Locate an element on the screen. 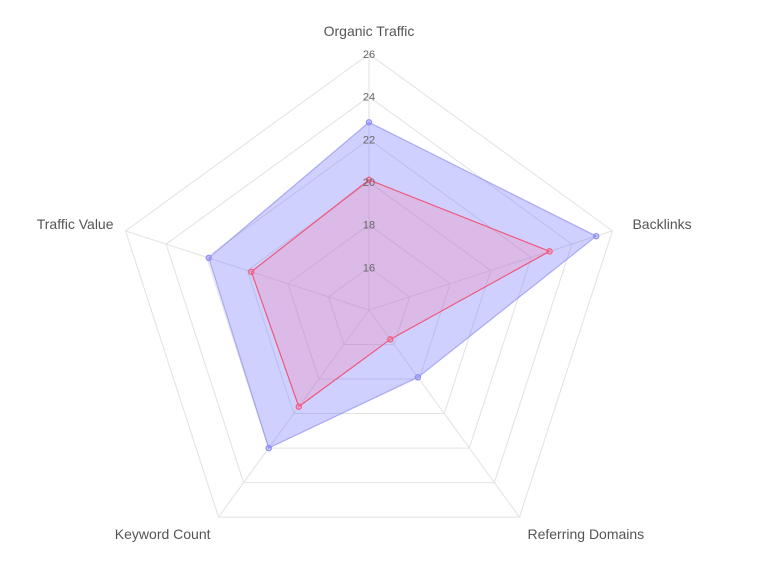 Image resolution: width=761 pixels, height=575 pixels. tick-label-22: 22 is located at coordinates (369, 140).